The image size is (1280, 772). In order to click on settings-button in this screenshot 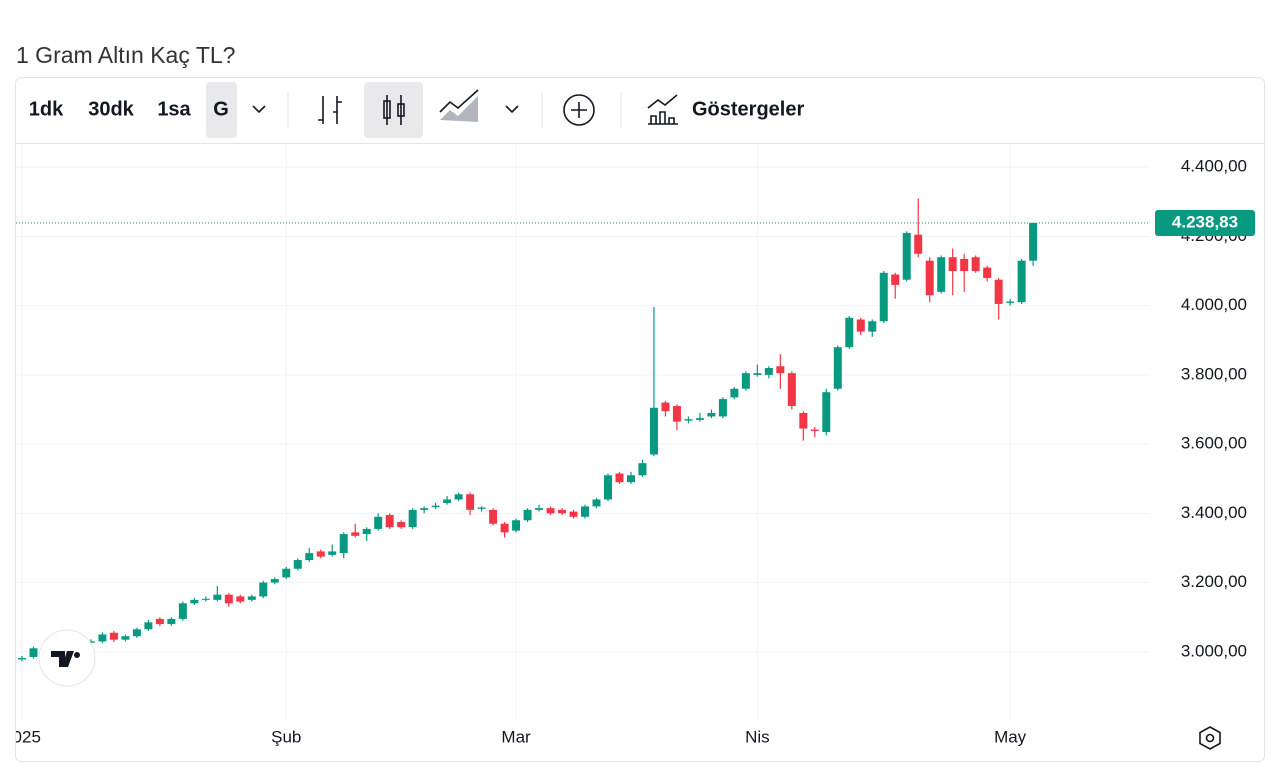, I will do `click(1210, 738)`.